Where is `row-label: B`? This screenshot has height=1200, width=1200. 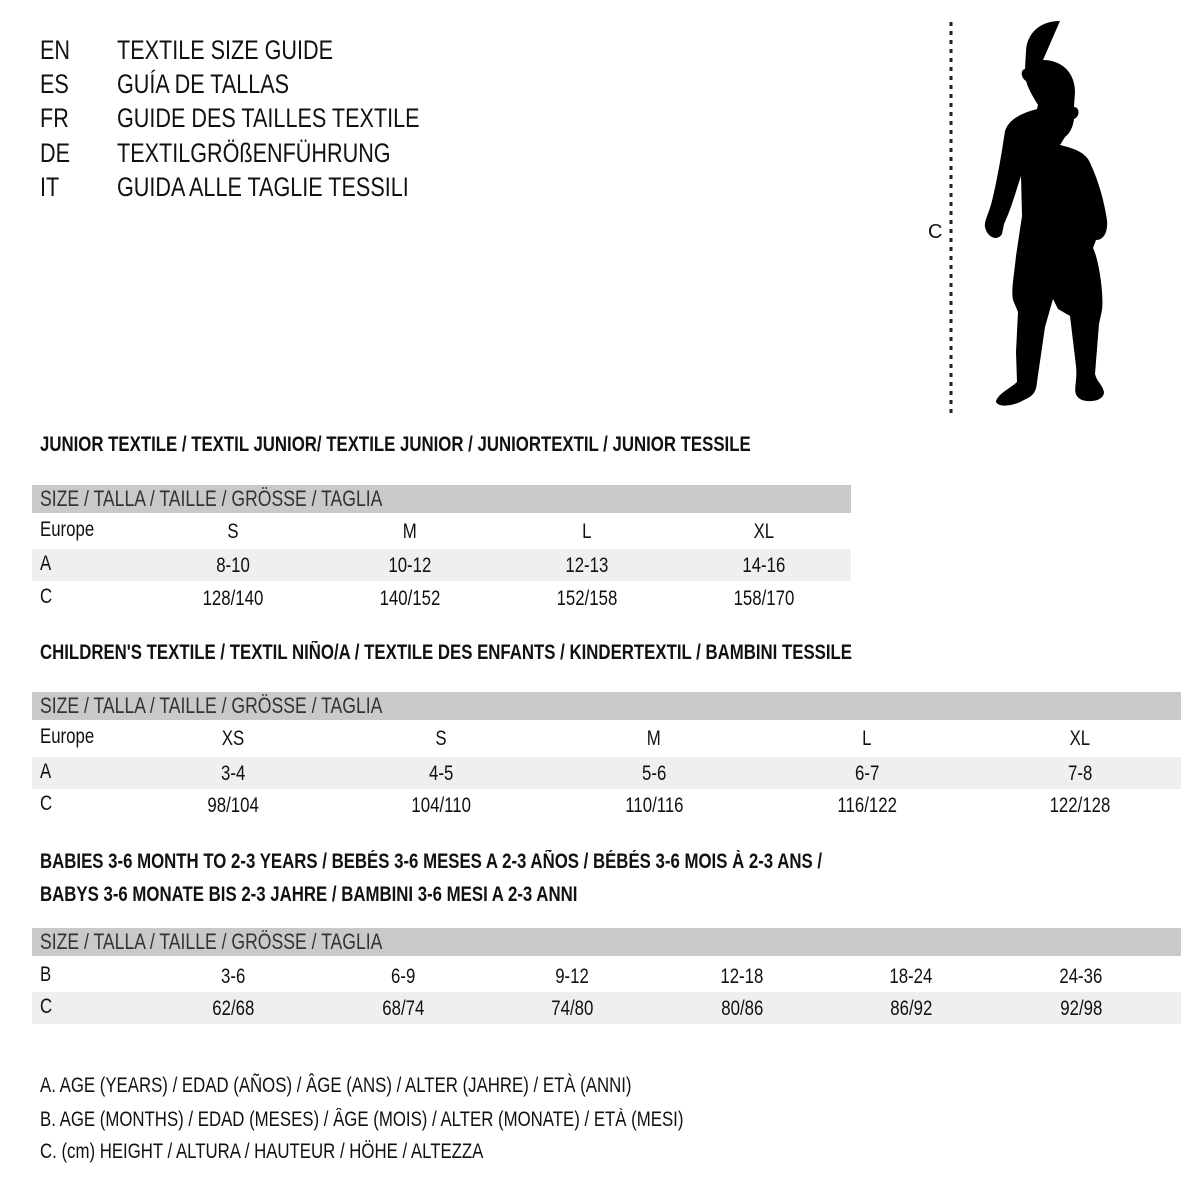
row-label: B is located at coordinates (46, 974).